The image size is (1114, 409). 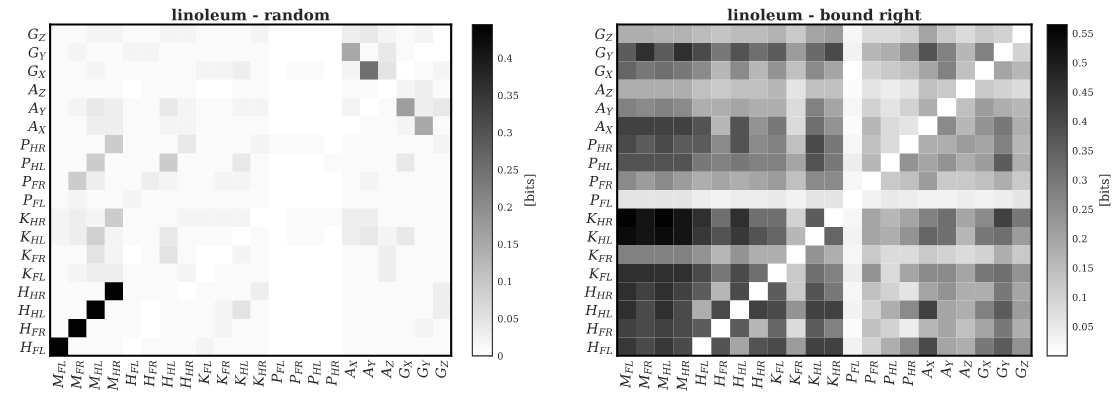 What do you see at coordinates (441, 369) in the screenshot?
I see `x-tick-label: G$_{Z}$` at bounding box center [441, 369].